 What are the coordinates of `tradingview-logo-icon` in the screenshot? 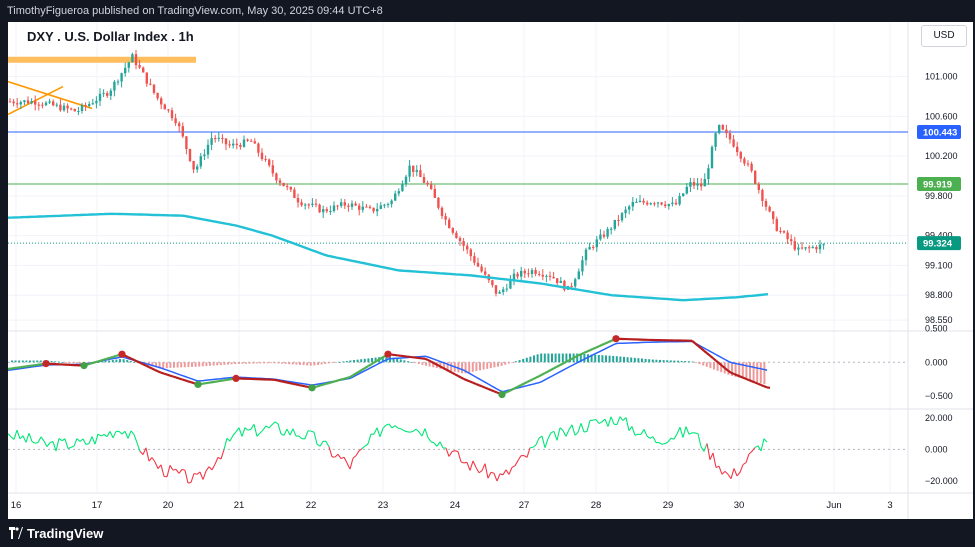 It's located at (16, 533).